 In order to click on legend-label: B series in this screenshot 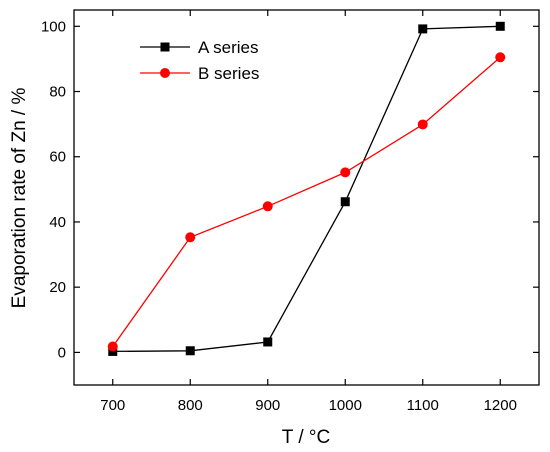, I will do `click(228, 73)`.